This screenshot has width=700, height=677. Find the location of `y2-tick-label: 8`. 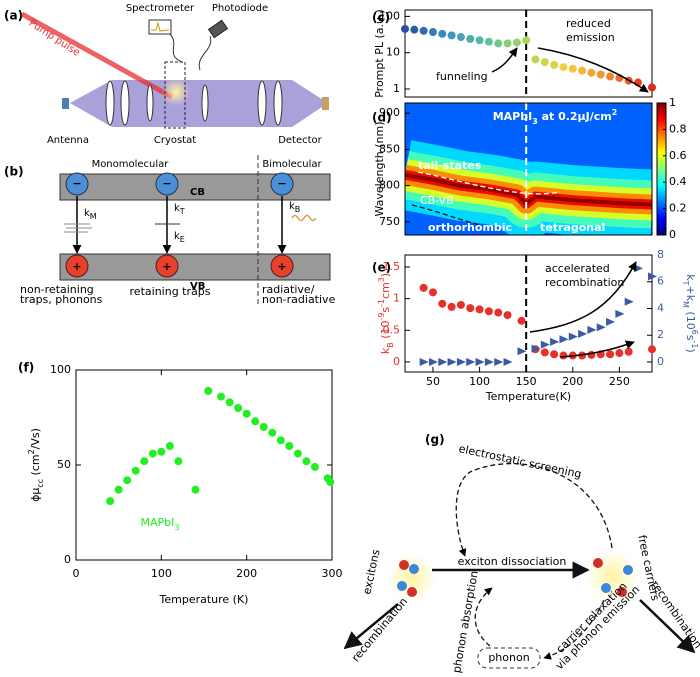

y2-tick-label: 8 is located at coordinates (660, 254).